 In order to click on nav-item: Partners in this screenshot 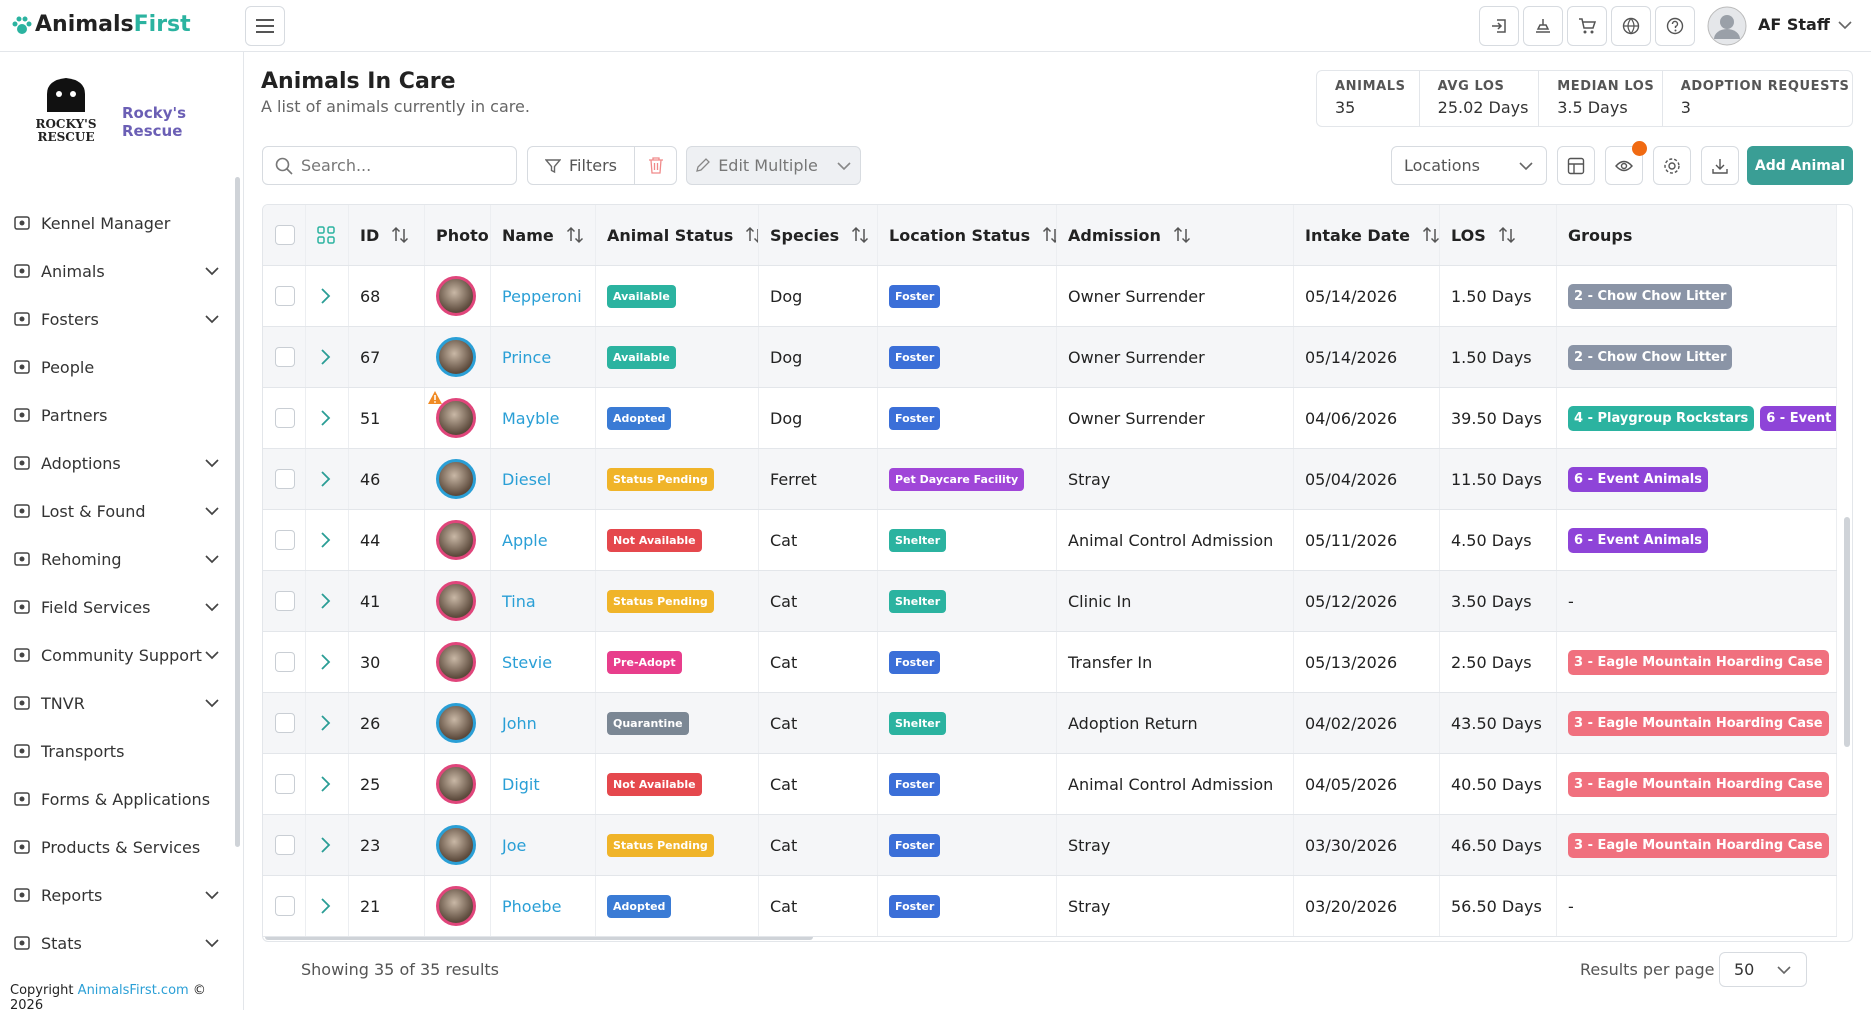, I will do `click(116, 415)`.